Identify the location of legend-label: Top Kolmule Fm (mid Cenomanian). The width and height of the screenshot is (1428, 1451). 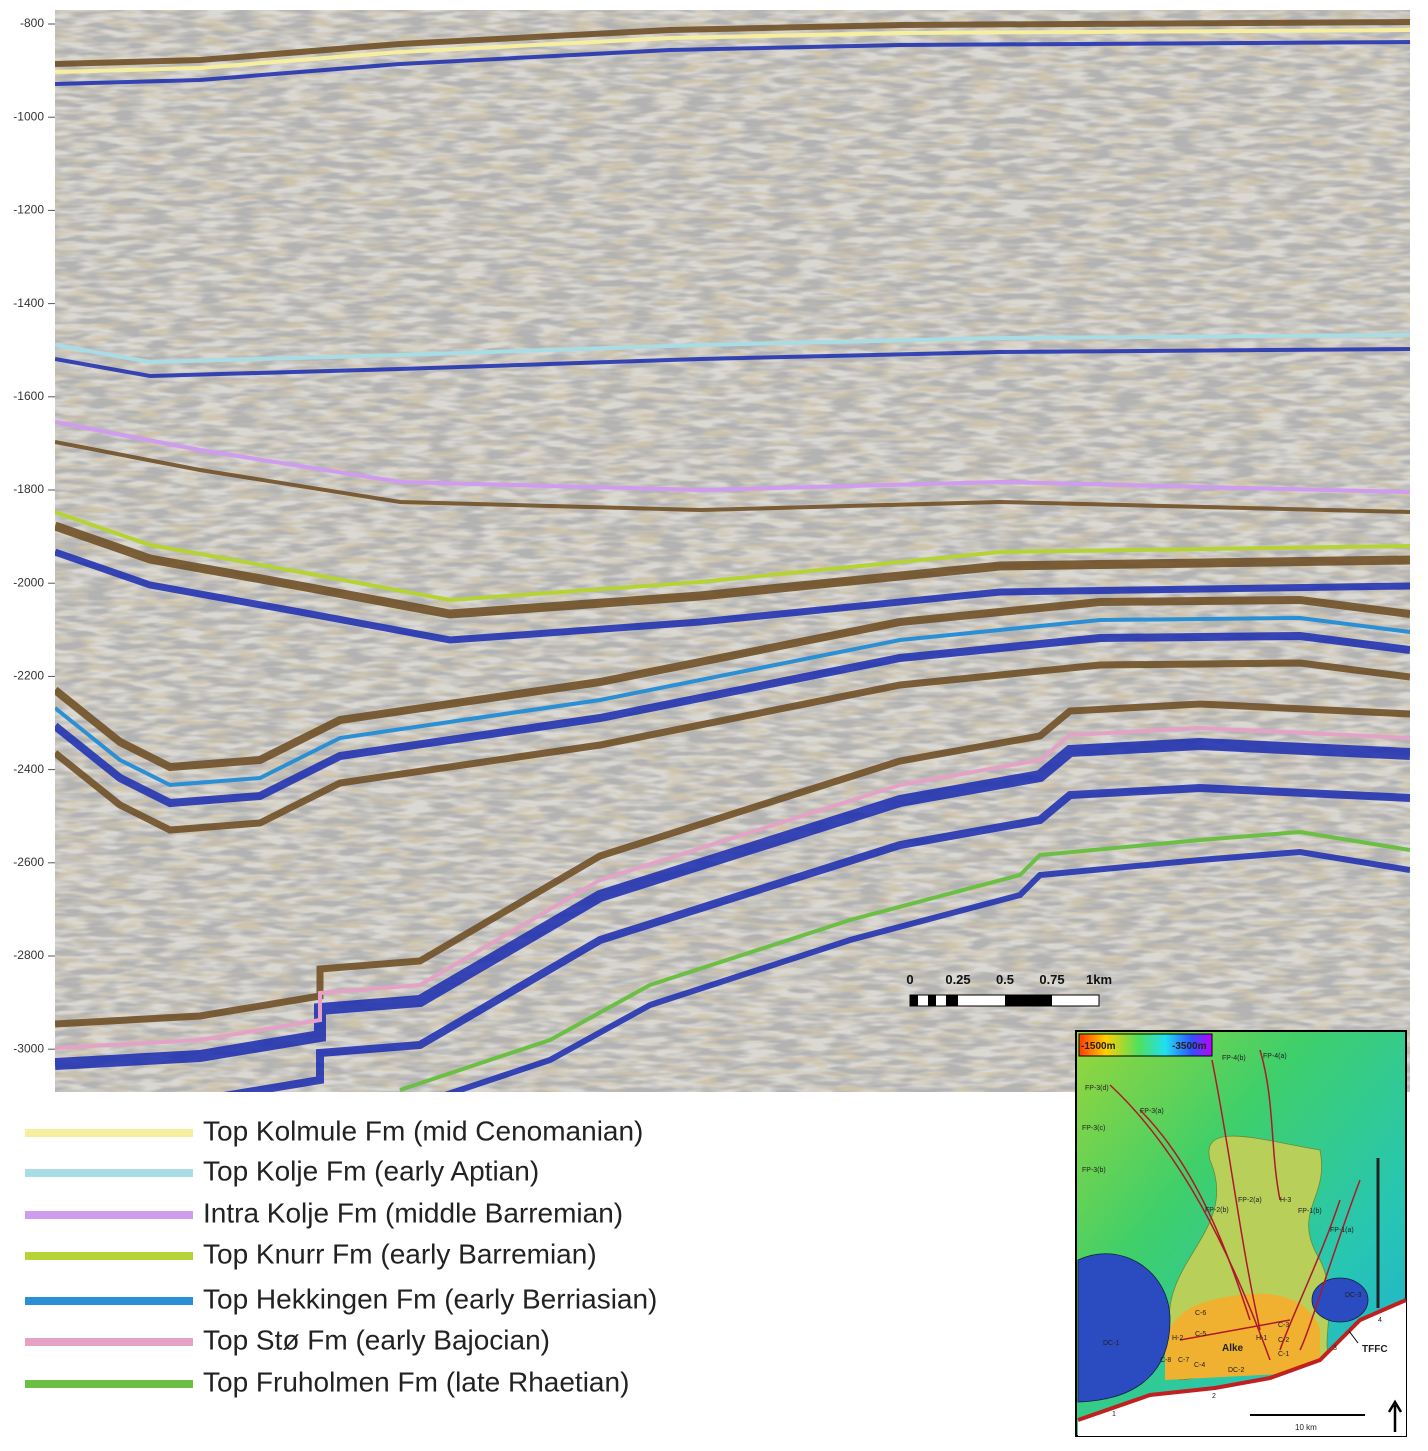
(423, 1130).